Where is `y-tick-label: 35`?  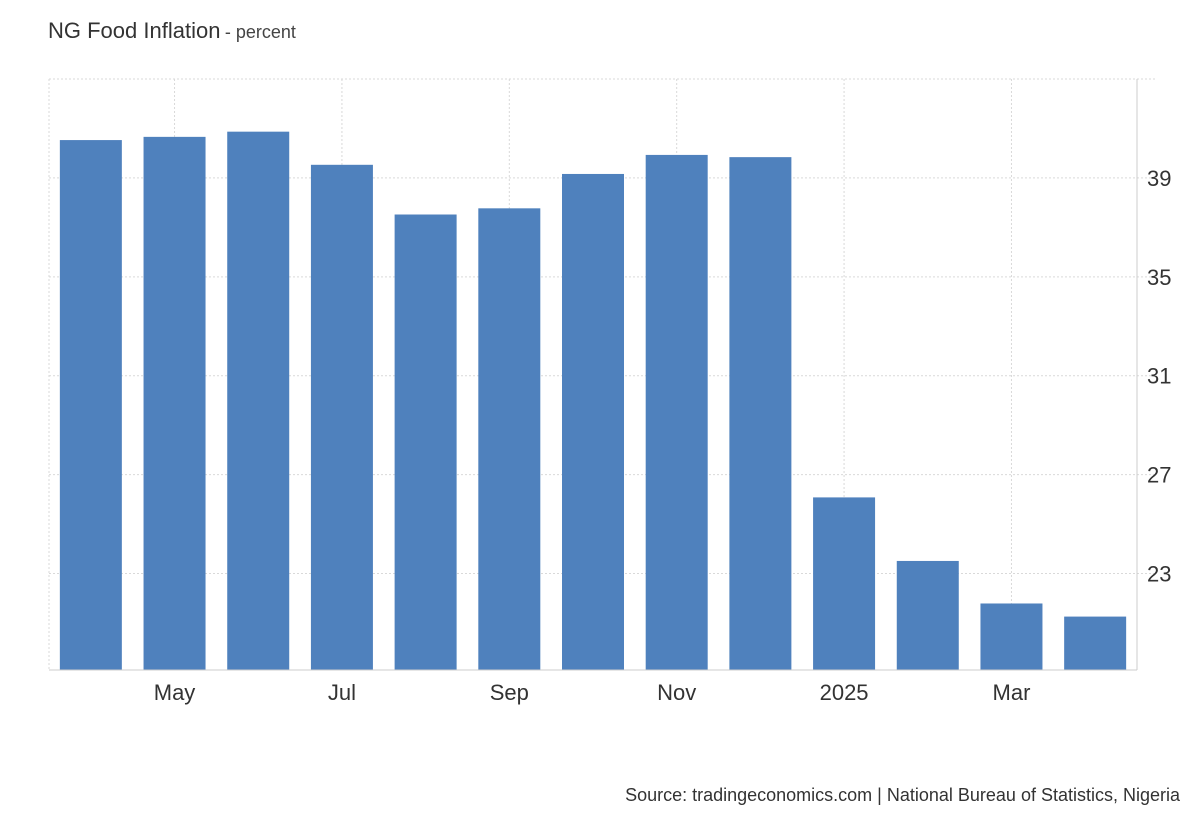
y-tick-label: 35 is located at coordinates (1159, 277).